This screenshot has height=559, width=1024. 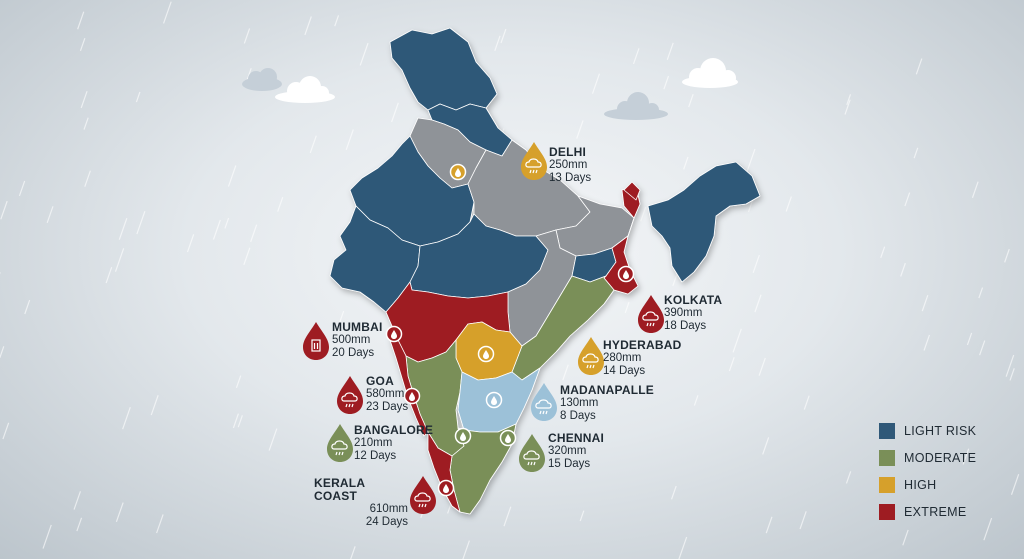 What do you see at coordinates (443, 69) in the screenshot?
I see `region-jammu-kashmir` at bounding box center [443, 69].